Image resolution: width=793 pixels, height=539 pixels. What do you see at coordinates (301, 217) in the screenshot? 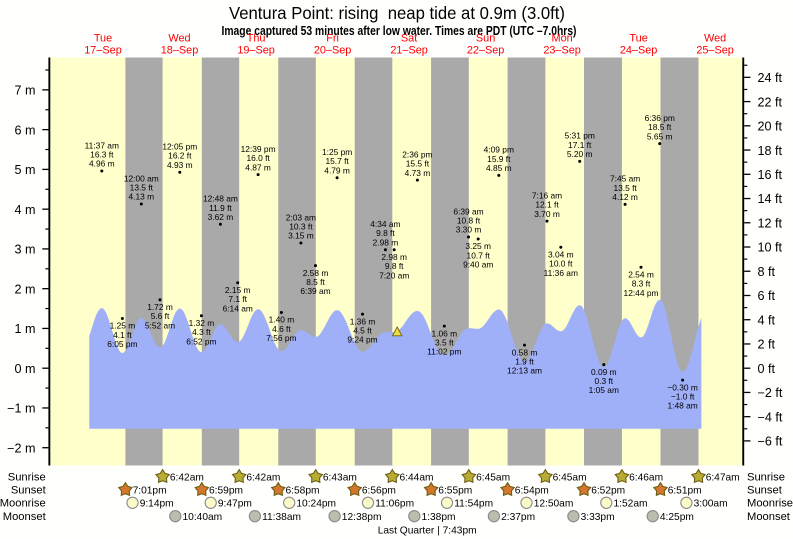
I see `svg-text: 2:03 am` at bounding box center [301, 217].